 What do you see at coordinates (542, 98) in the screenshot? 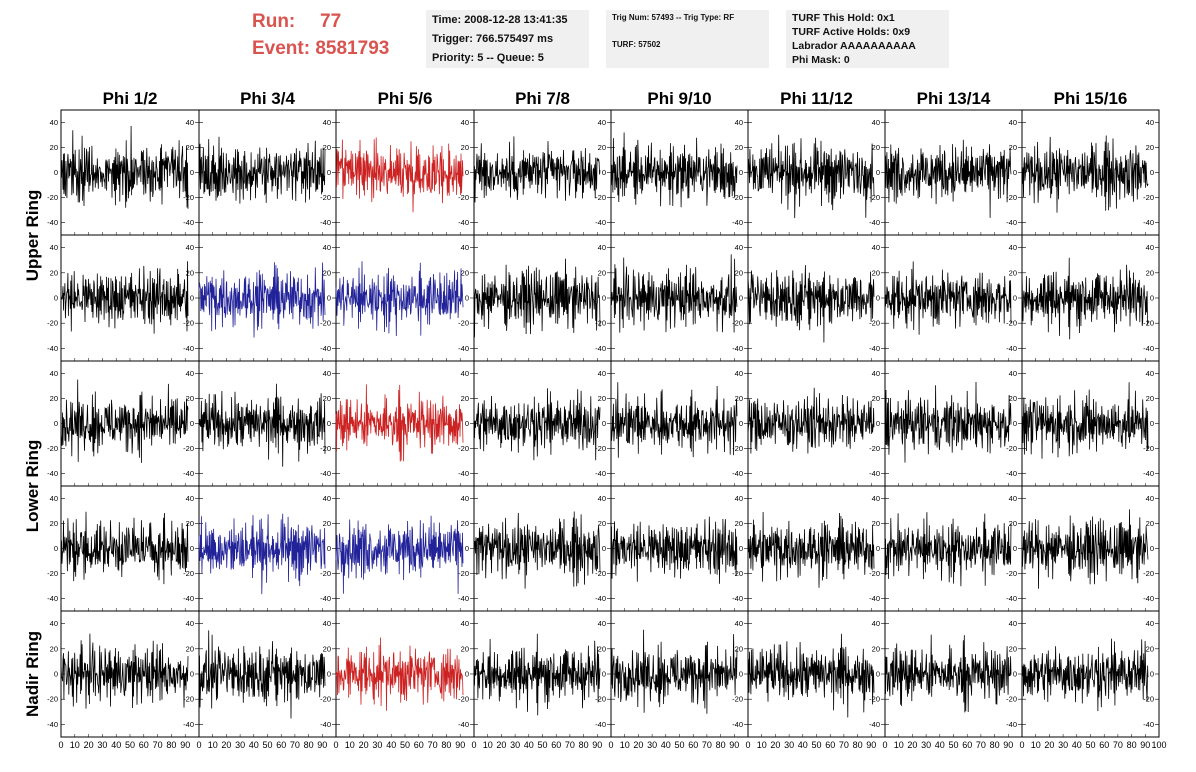
I see `column-title: Phi 7/8` at bounding box center [542, 98].